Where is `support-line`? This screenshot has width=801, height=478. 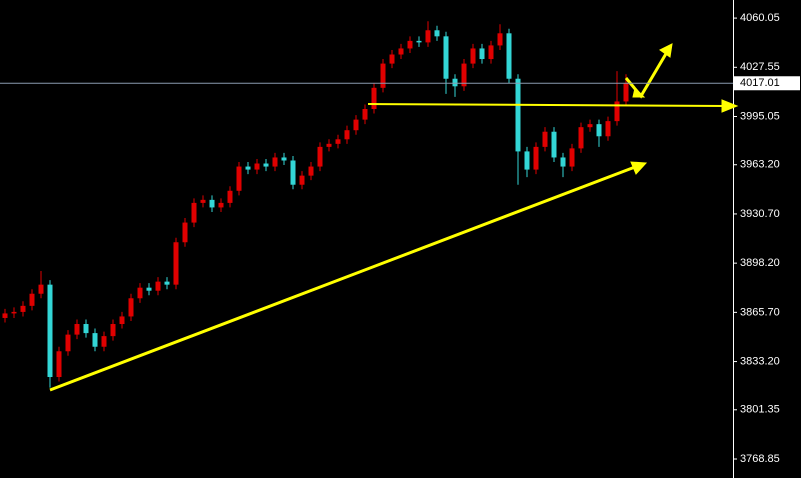 support-line is located at coordinates (546, 105).